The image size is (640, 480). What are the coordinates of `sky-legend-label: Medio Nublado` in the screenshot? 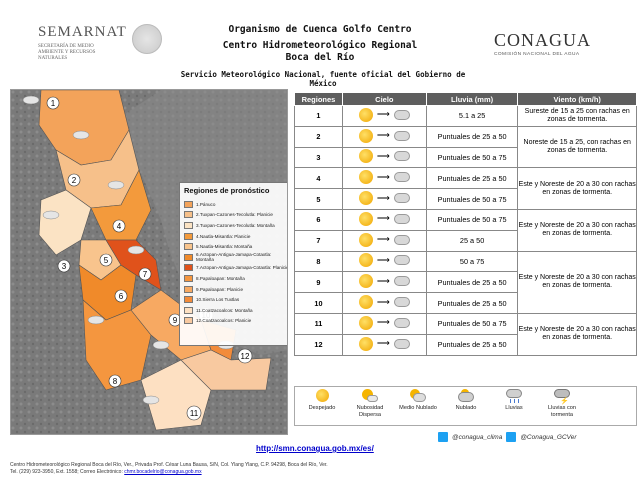 It's located at (418, 408).